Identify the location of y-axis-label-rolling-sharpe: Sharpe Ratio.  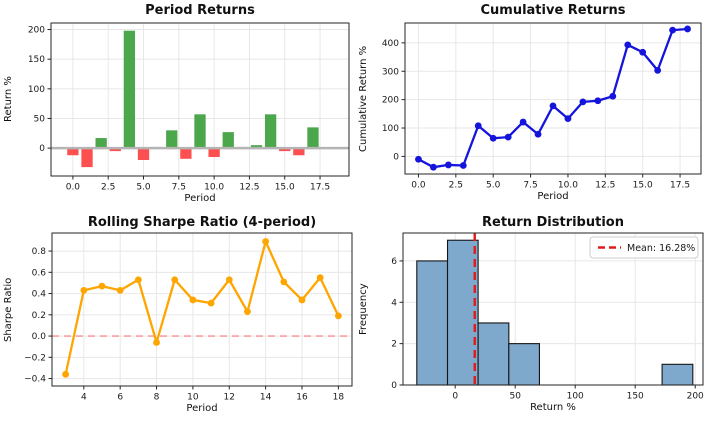
(8, 309).